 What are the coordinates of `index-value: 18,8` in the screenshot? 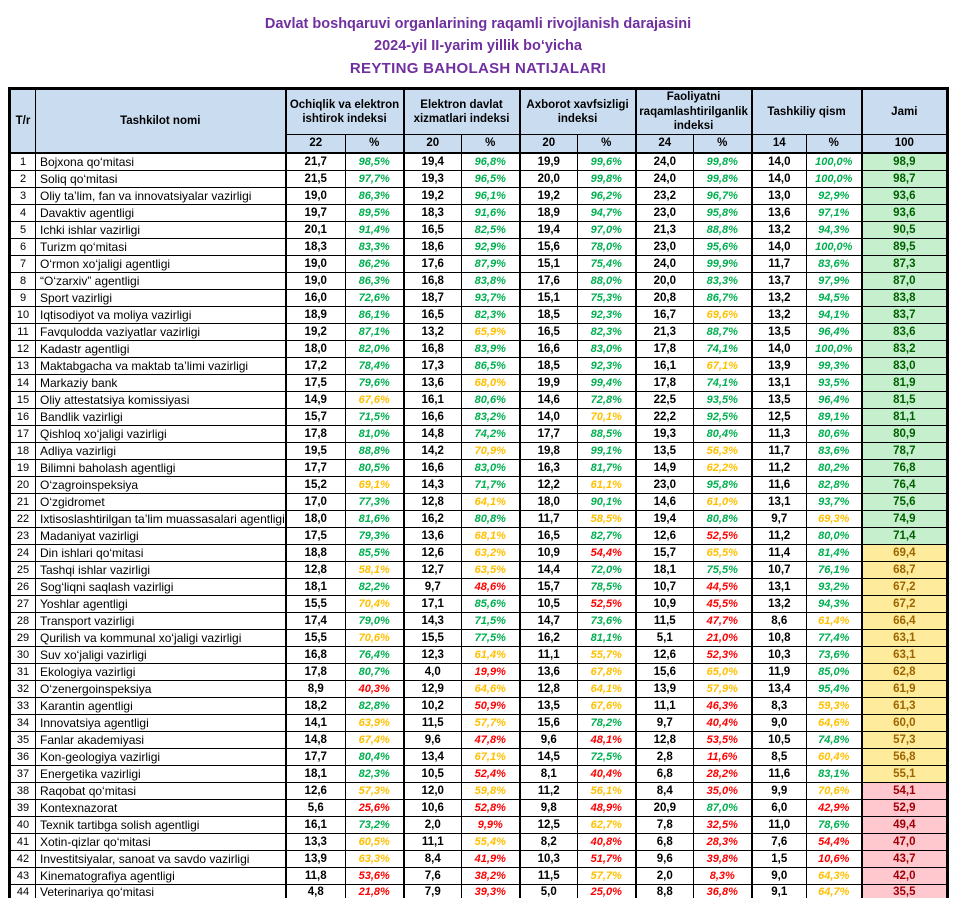 It's located at (315, 552).